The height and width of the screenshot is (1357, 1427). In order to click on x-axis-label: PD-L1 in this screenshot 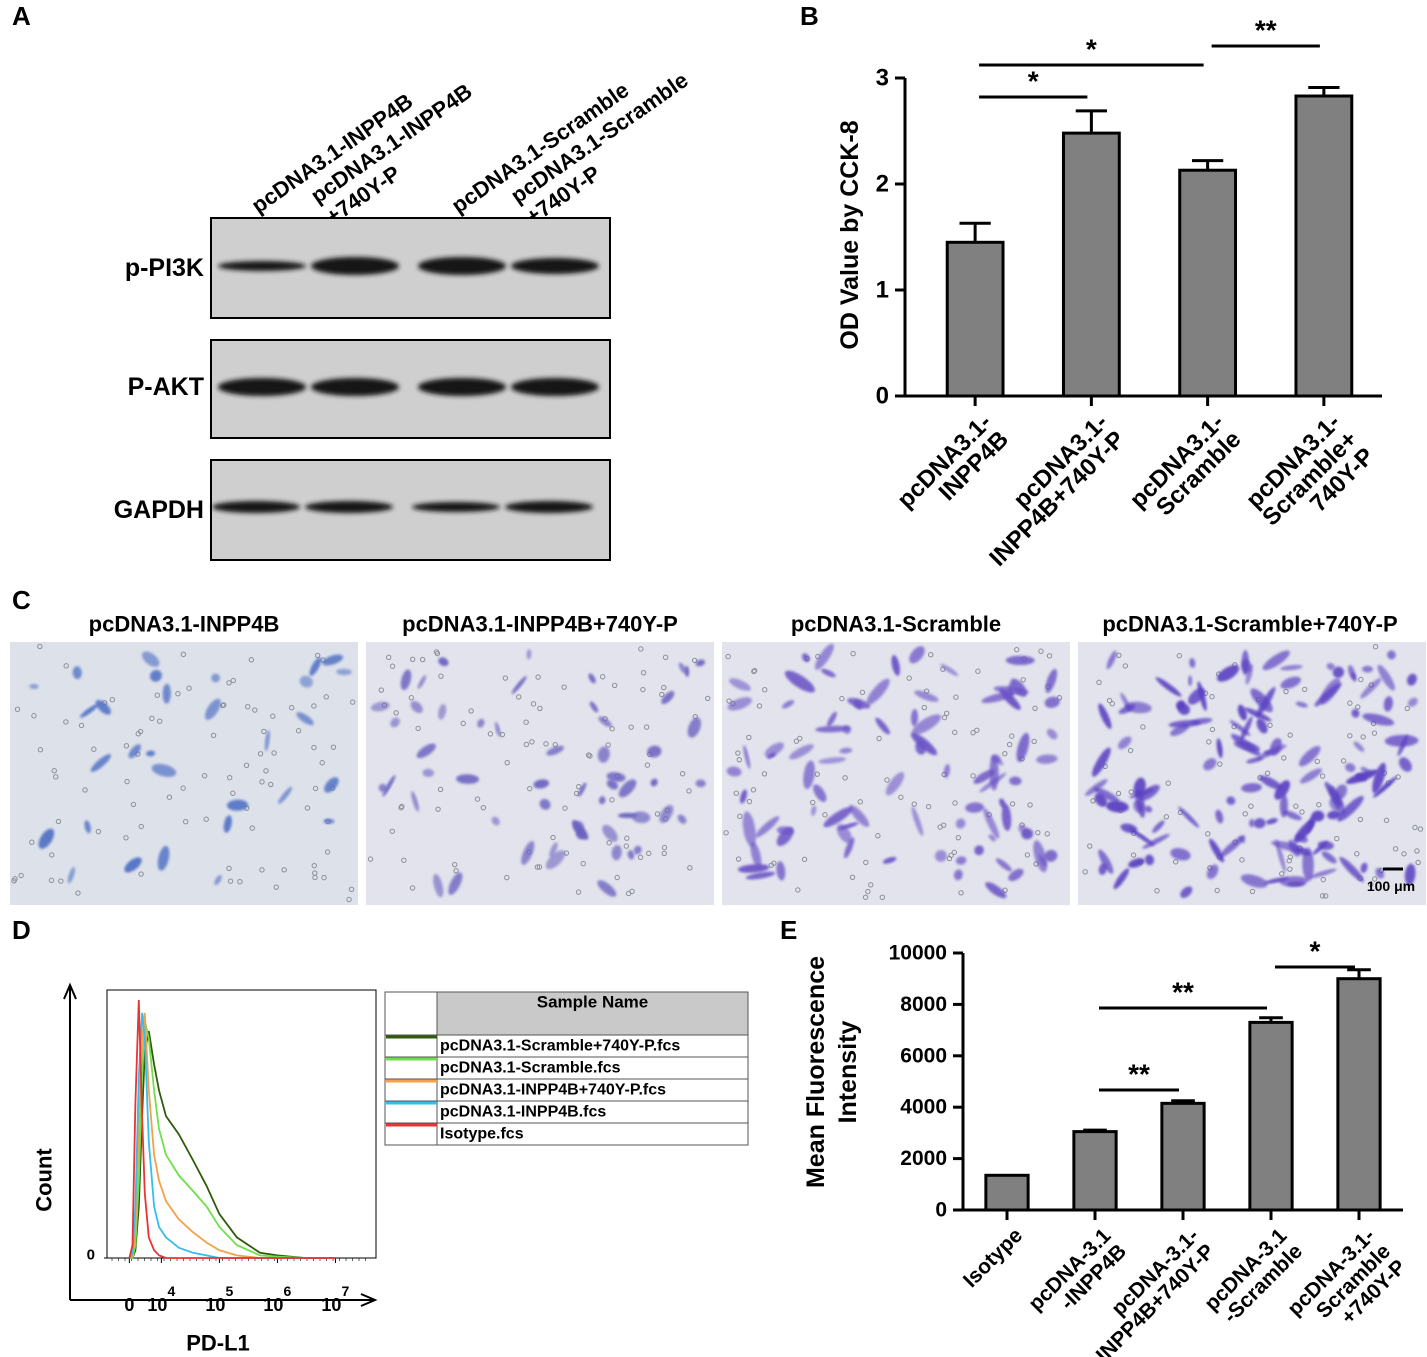, I will do `click(218, 1343)`.